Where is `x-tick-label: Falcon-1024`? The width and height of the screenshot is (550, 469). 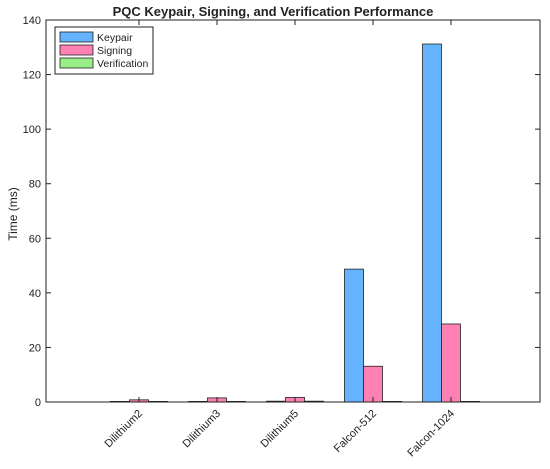 x-tick-label: Falcon-1024 is located at coordinates (431, 434).